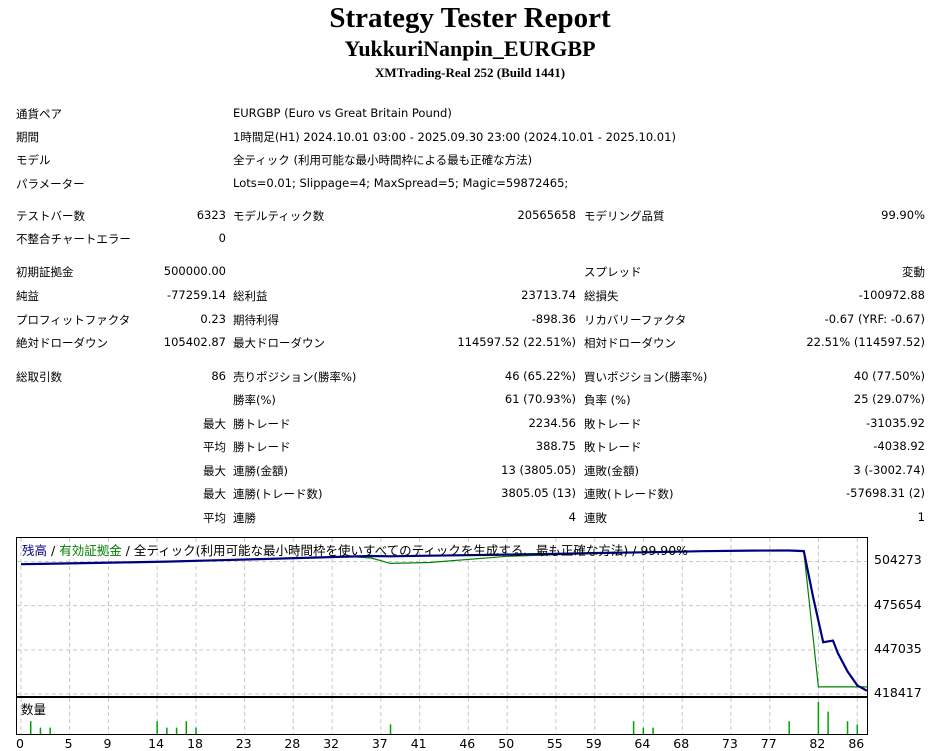  Describe the element at coordinates (295, 377) in the screenshot. I see `short-positions-label: 売りポジション(勝率%)` at that location.